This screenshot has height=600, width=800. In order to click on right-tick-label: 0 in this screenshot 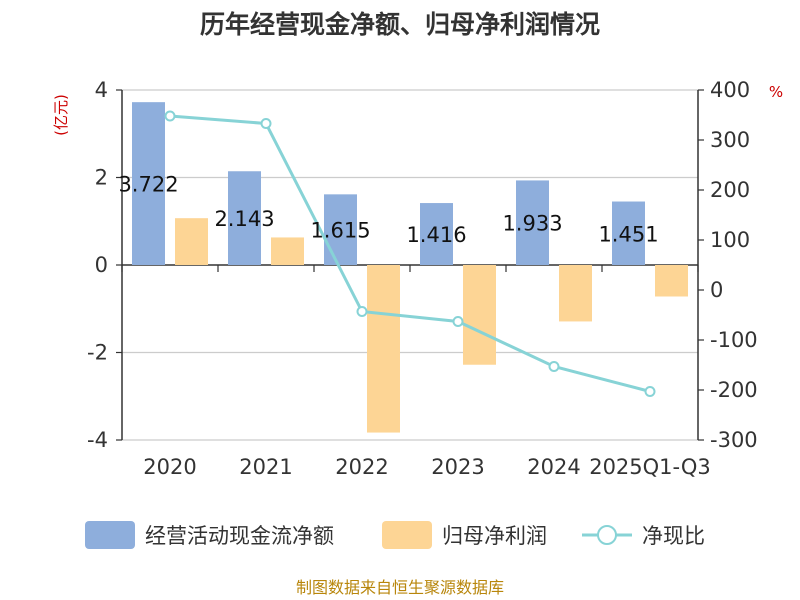, I will do `click(716, 290)`.